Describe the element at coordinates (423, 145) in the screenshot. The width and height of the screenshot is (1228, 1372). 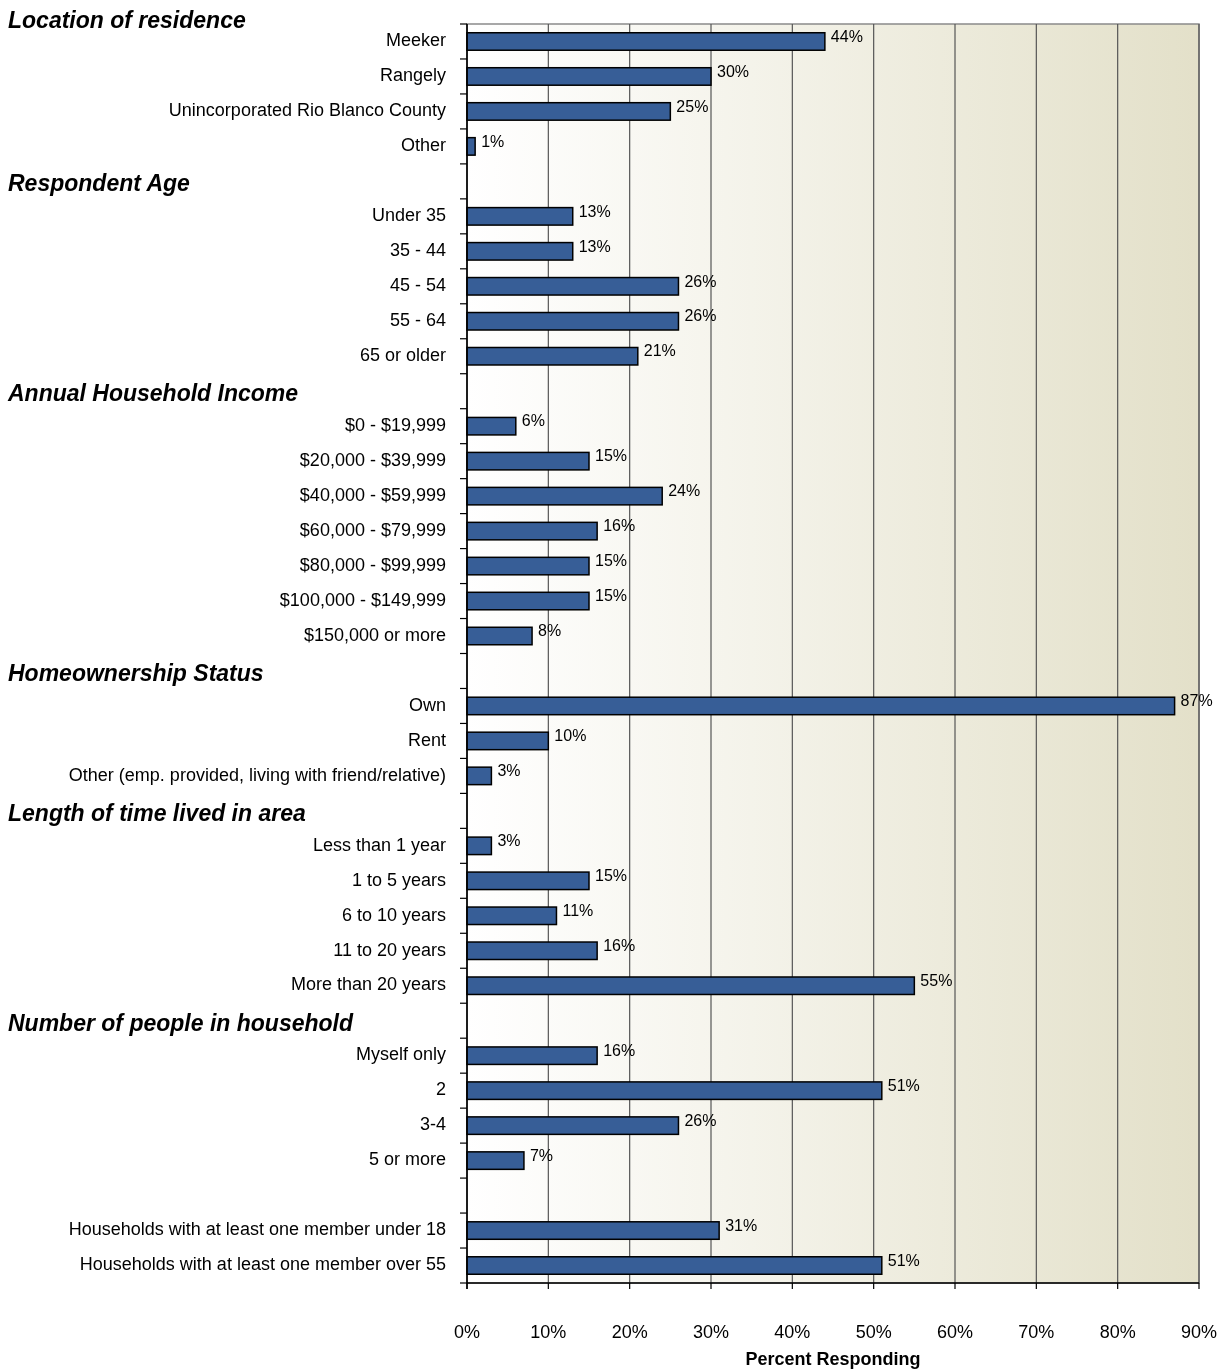
I see `y-tick-label: Other` at that location.